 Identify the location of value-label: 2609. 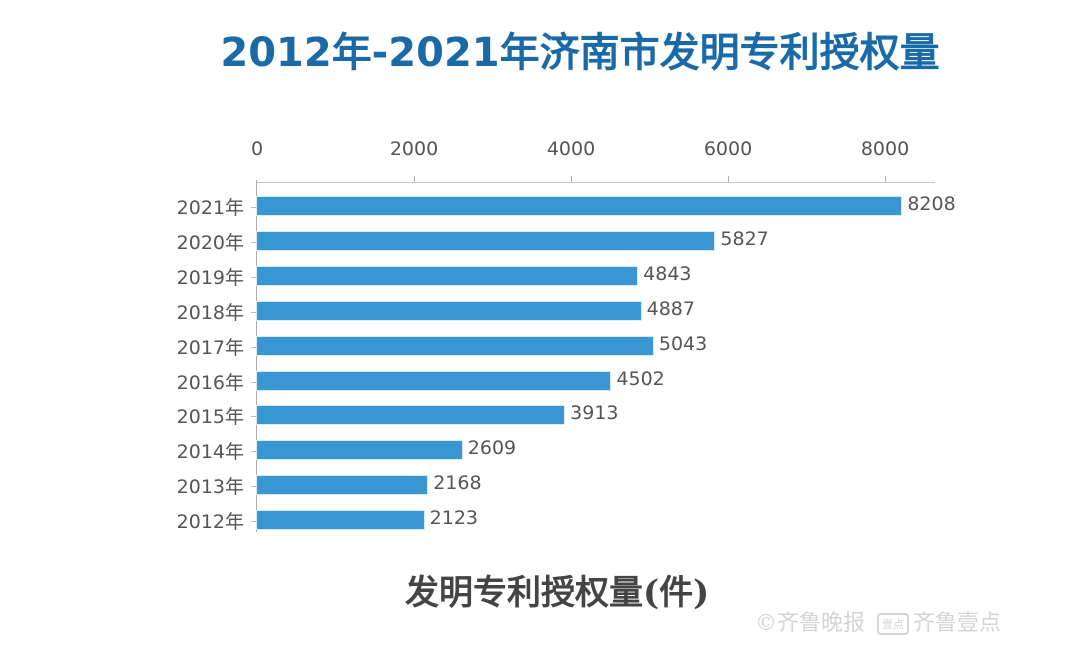
(492, 448).